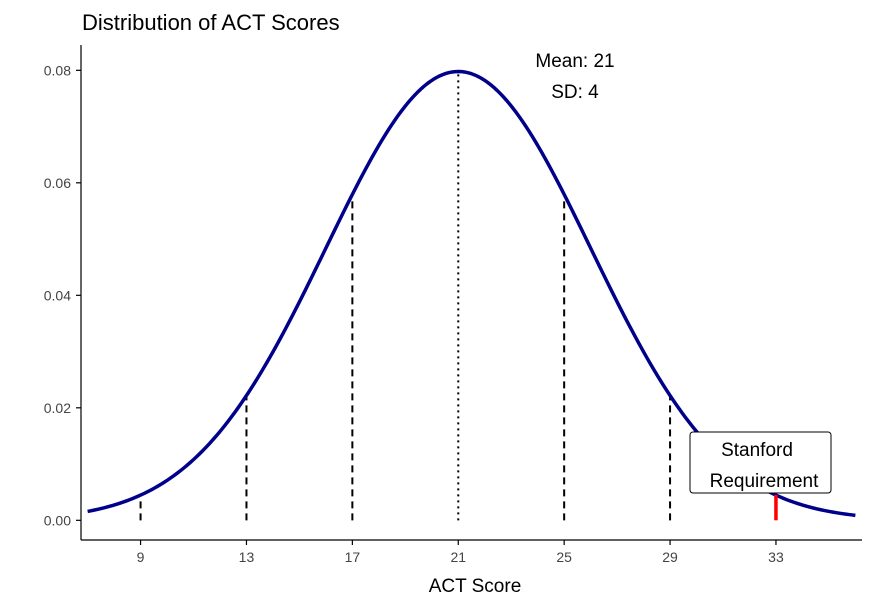 This screenshot has width=880, height=612. What do you see at coordinates (57, 295) in the screenshot?
I see `y-tick-label: 0.04` at bounding box center [57, 295].